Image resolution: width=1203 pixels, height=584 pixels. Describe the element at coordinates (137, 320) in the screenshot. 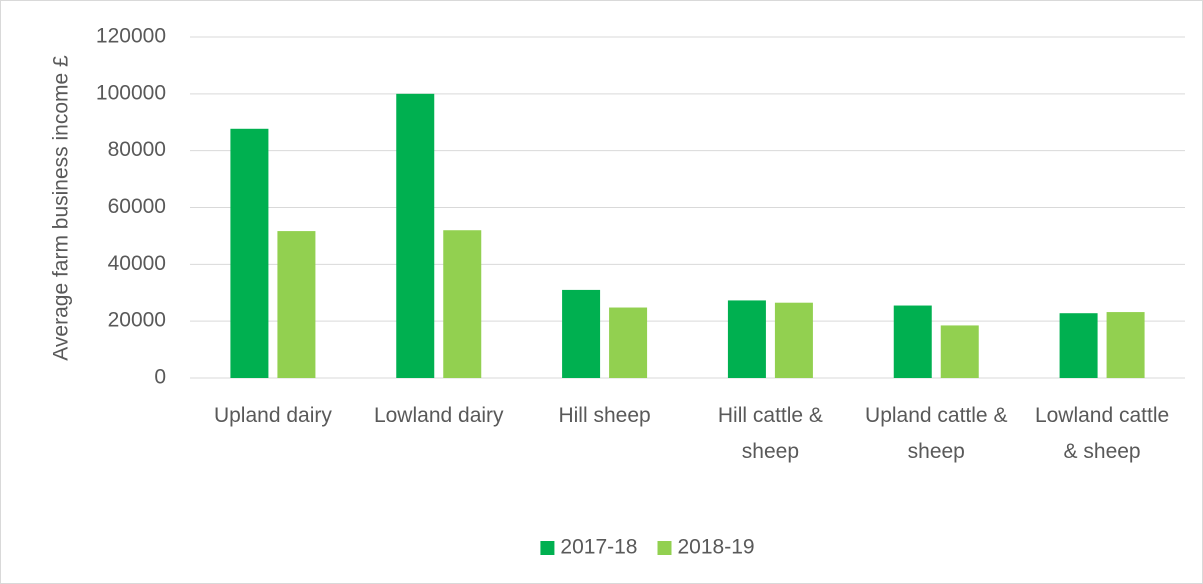

I see `y-tick-label: 20000` at that location.